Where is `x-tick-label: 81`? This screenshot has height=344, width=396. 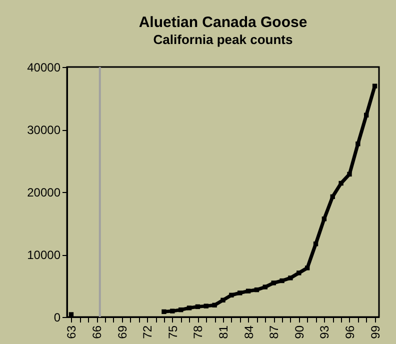 x-tick-label: 81 is located at coordinates (223, 332).